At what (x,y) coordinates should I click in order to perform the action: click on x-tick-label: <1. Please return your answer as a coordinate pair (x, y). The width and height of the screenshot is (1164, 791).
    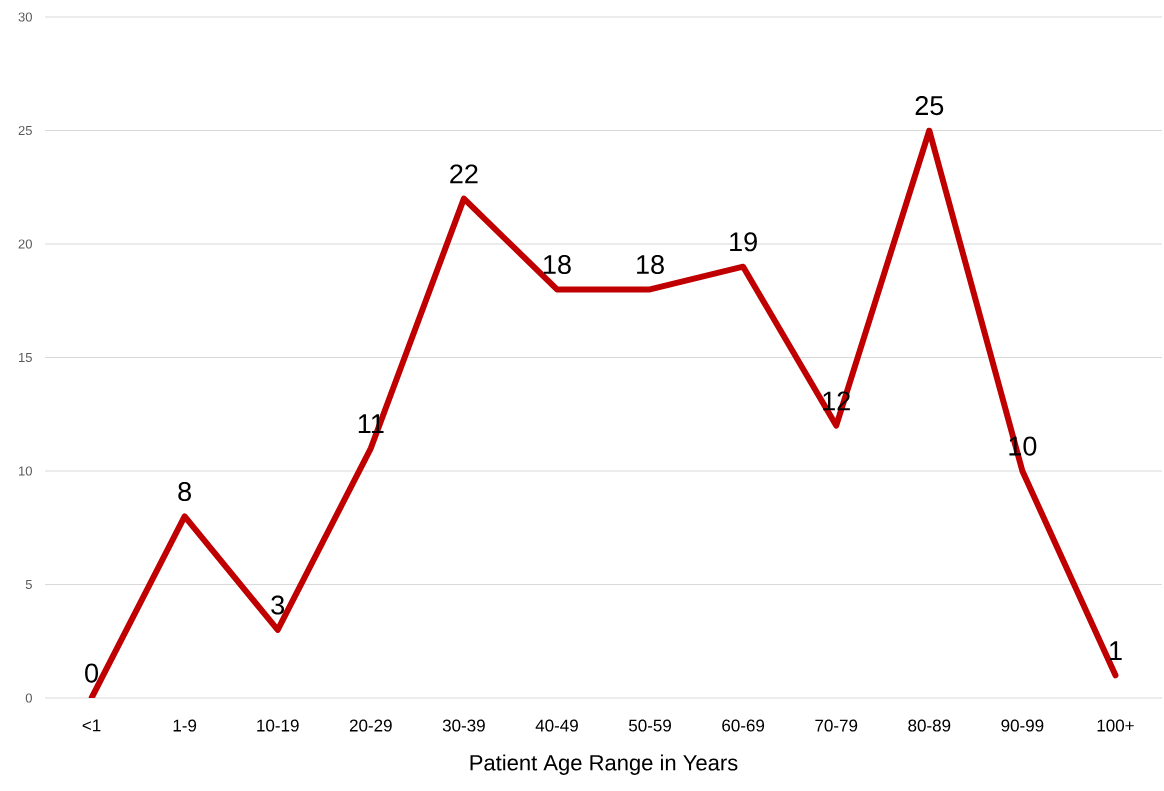
    Looking at the image, I should click on (91, 725).